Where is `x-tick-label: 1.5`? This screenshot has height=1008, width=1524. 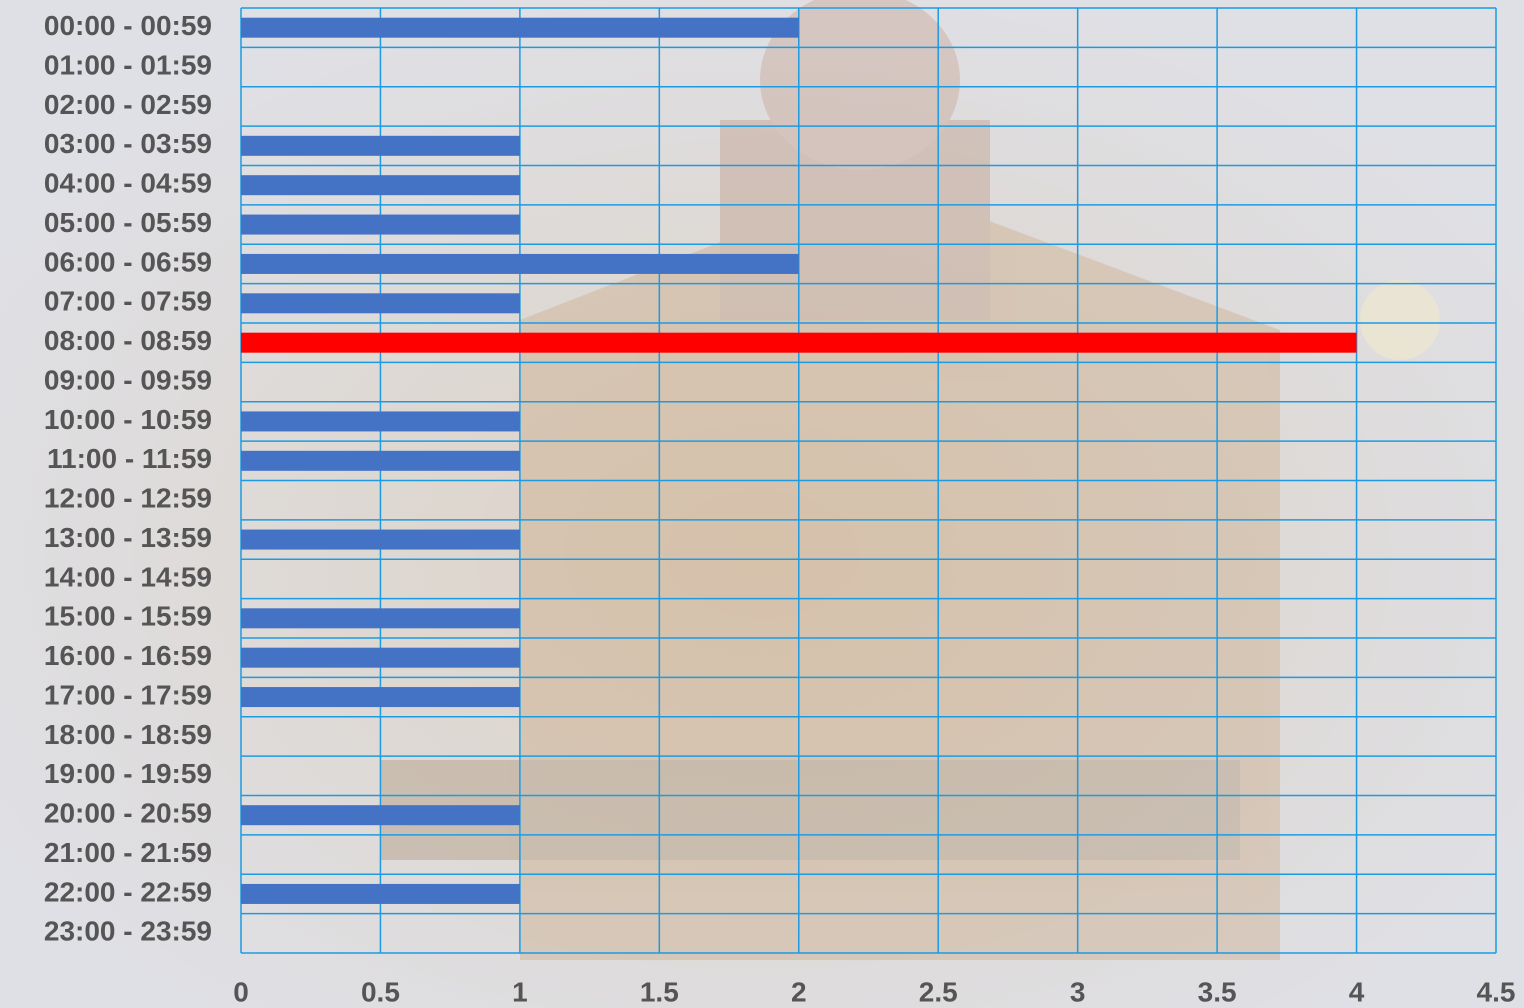
x-tick-label: 1.5 is located at coordinates (659, 991).